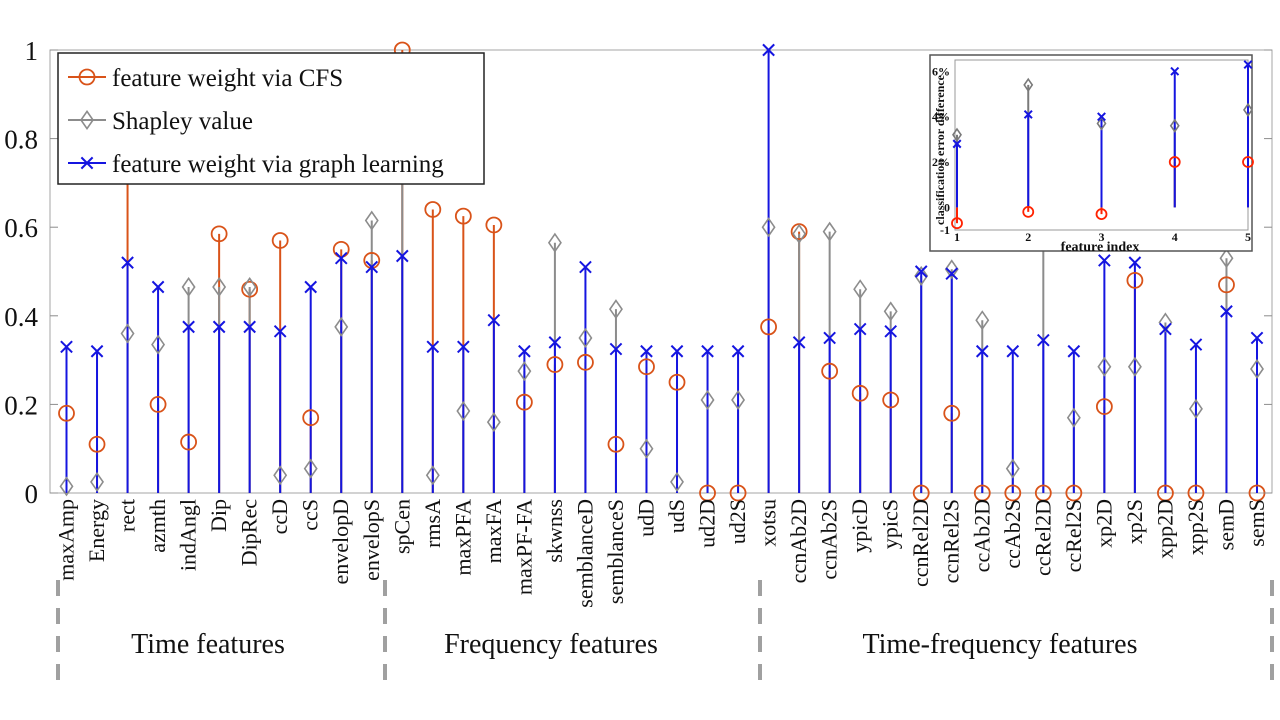  I want to click on x-tick-label: spCen, so click(401, 526).